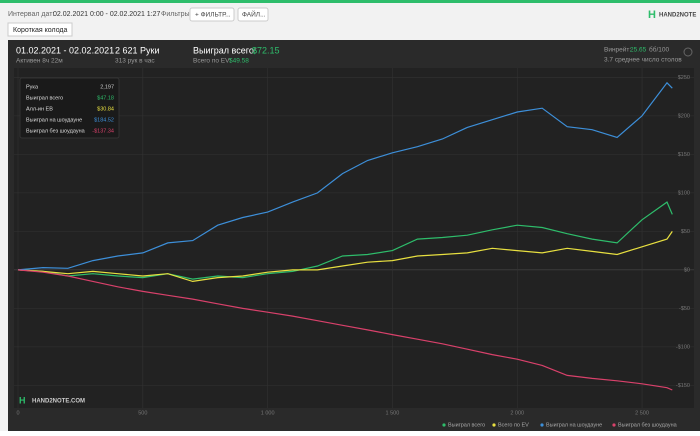 Image resolution: width=700 pixels, height=436 pixels. What do you see at coordinates (517, 413) in the screenshot?
I see `x-tick-label: 2 000` at bounding box center [517, 413].